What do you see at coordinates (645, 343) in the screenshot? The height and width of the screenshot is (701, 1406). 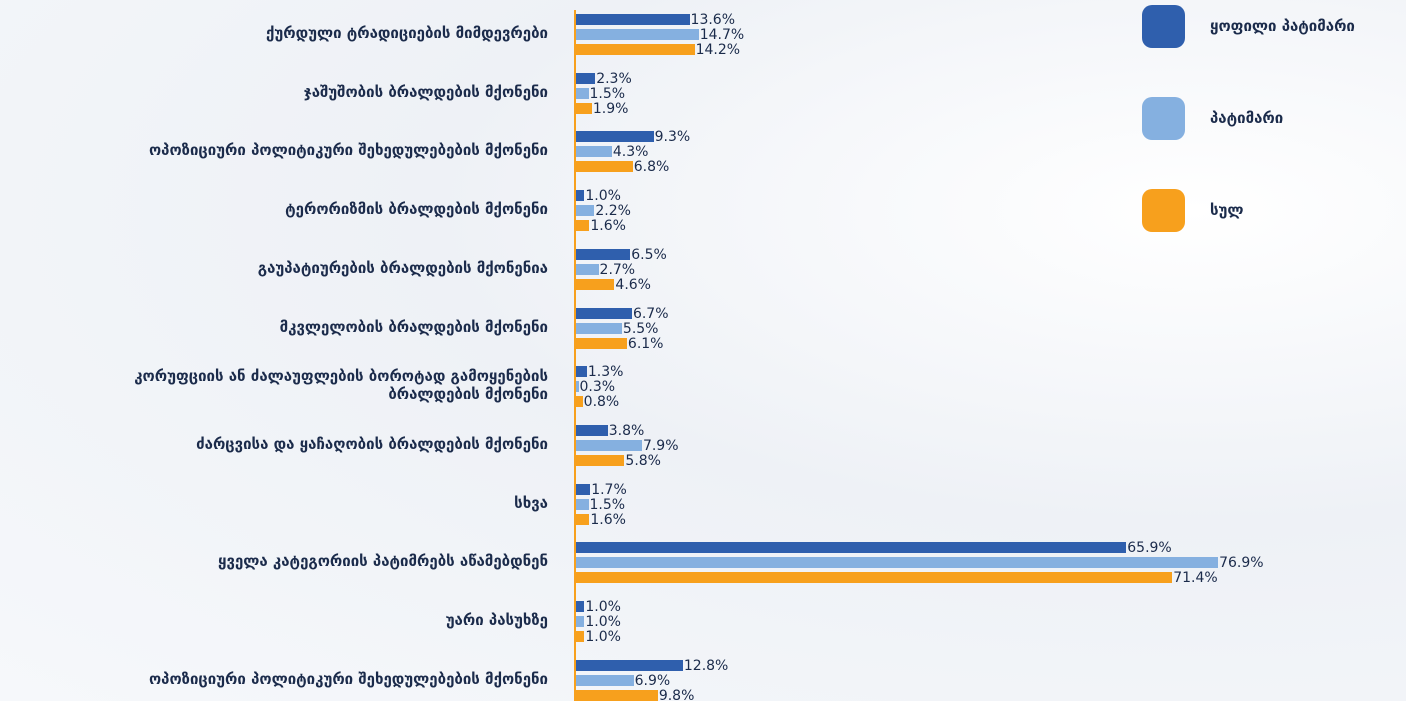 I see `value-label: 6.1%` at bounding box center [645, 343].